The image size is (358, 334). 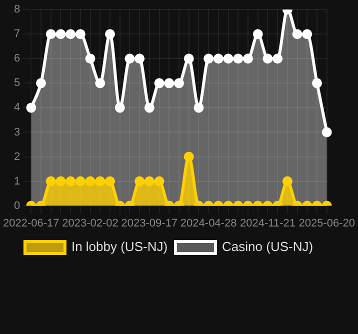 I want to click on x-tick-label: 2023-09-17, so click(x=149, y=223).